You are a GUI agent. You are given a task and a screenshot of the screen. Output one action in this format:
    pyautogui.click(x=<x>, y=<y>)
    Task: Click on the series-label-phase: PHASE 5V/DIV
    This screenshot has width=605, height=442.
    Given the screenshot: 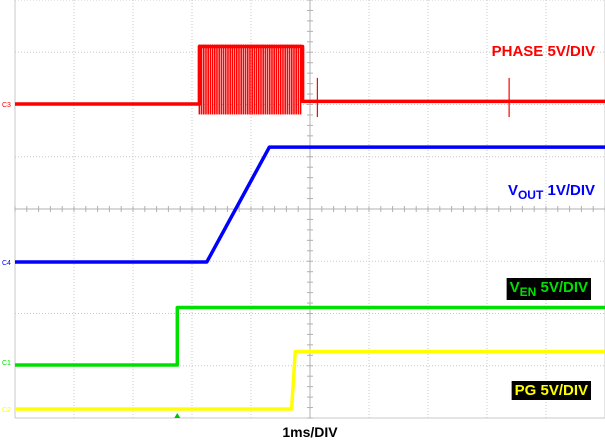 What is the action you would take?
    pyautogui.click(x=543, y=51)
    